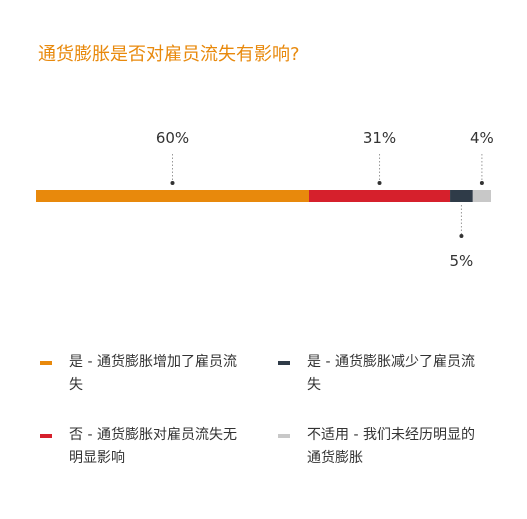 This screenshot has height=519, width=527. What do you see at coordinates (379, 138) in the screenshot?
I see `data-label-1: 31%` at bounding box center [379, 138].